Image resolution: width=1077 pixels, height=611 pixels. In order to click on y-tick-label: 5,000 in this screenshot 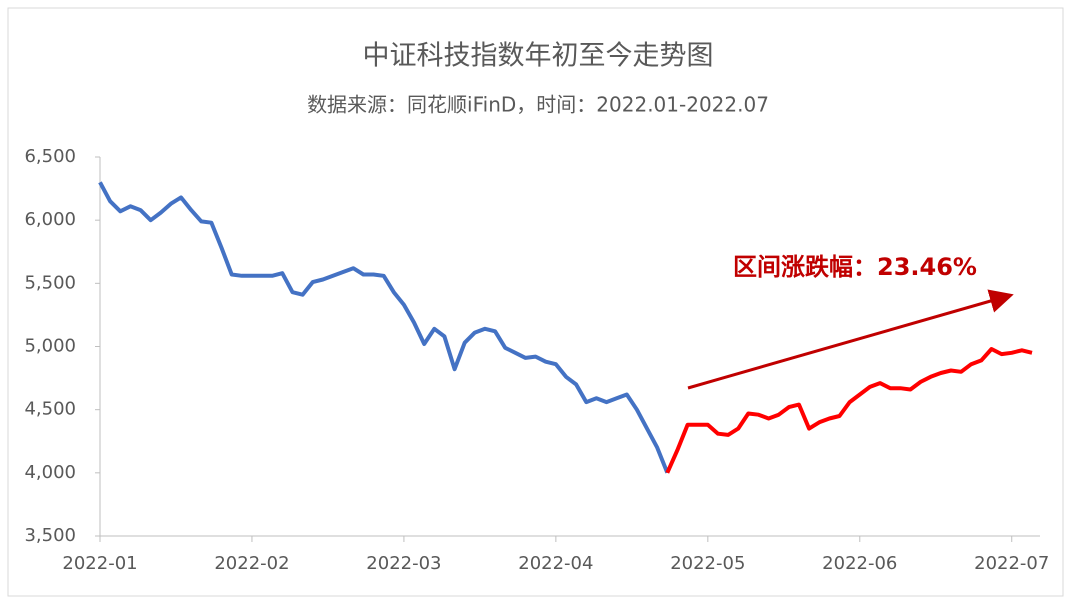, I will do `click(50, 346)`.